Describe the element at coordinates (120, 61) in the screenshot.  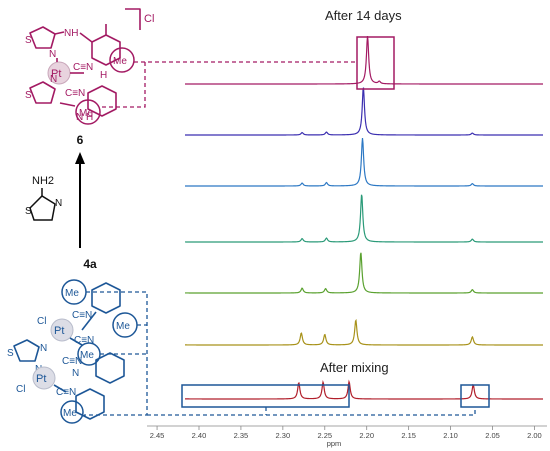
I see `methyl-label-top: Me` at that location.